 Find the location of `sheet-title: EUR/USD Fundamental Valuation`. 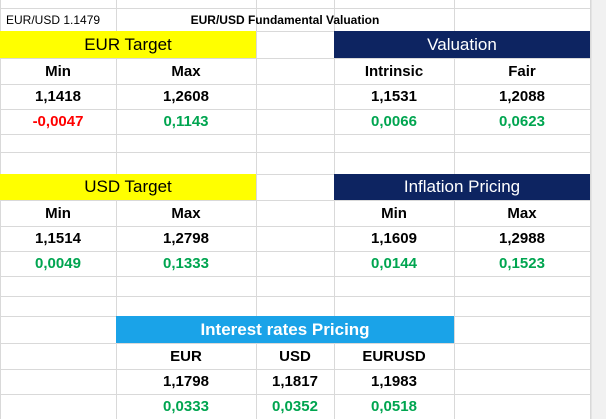

sheet-title: EUR/USD Fundamental Valuation is located at coordinates (285, 19).